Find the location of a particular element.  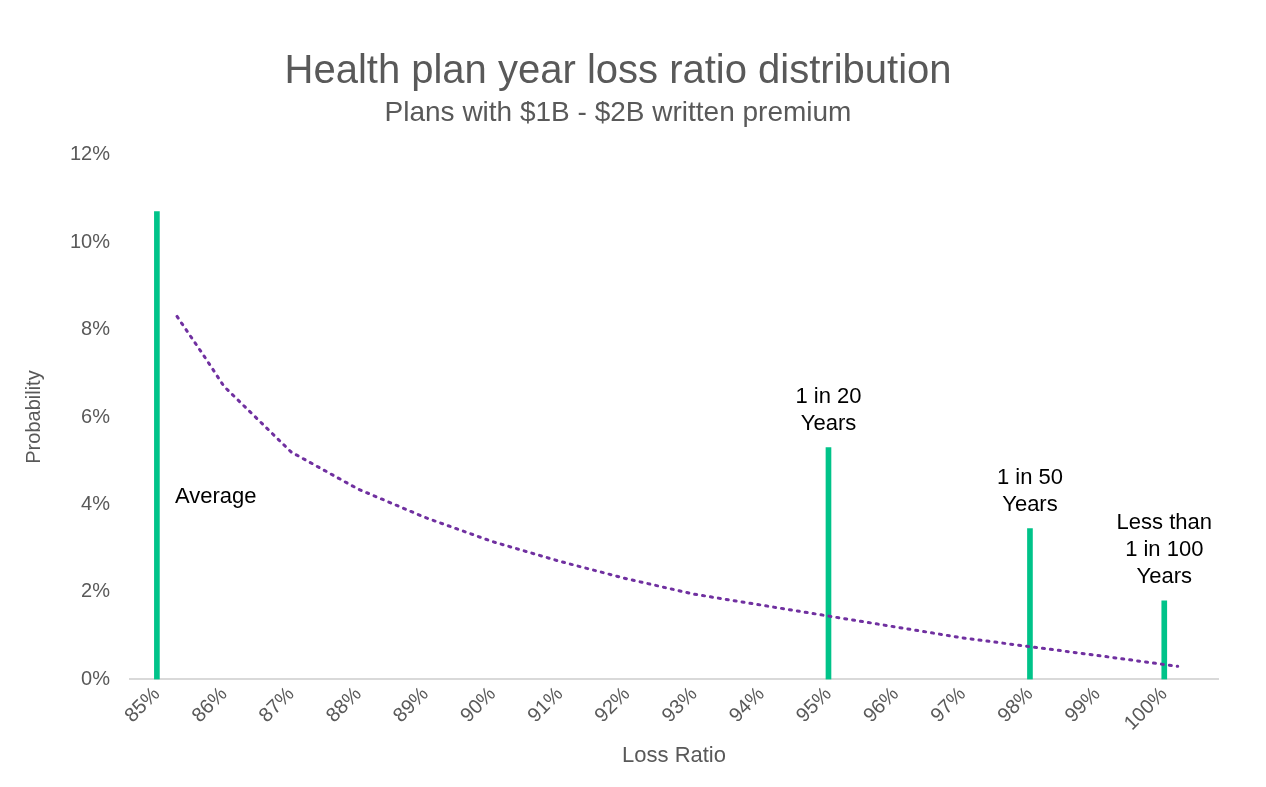

y-tick-label: 2% is located at coordinates (96, 590).